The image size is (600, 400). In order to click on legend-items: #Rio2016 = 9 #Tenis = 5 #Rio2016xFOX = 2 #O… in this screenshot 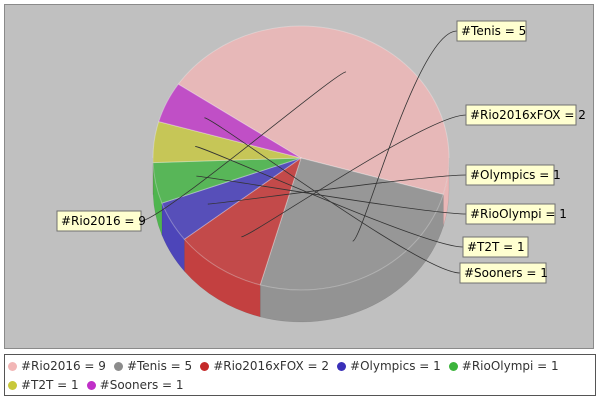, I will do `click(300, 376)`.